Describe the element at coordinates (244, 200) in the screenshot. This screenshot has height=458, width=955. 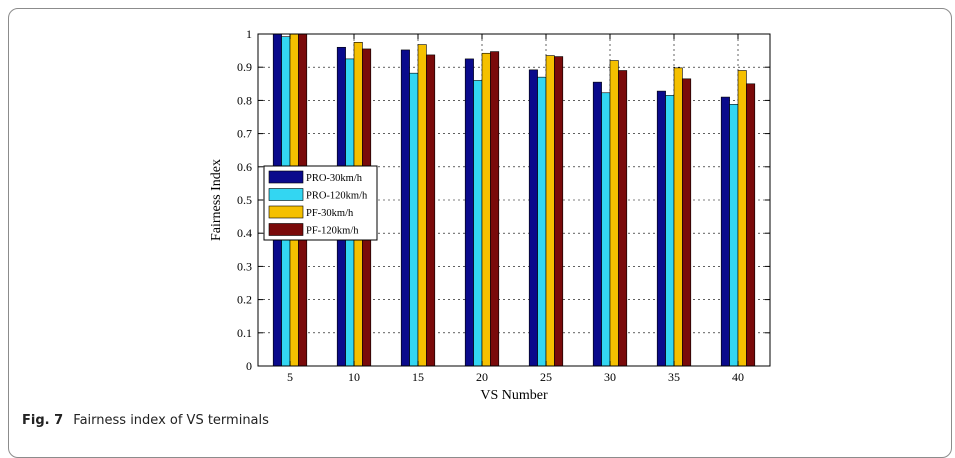
I see `y-tick-label: 0.5` at that location.